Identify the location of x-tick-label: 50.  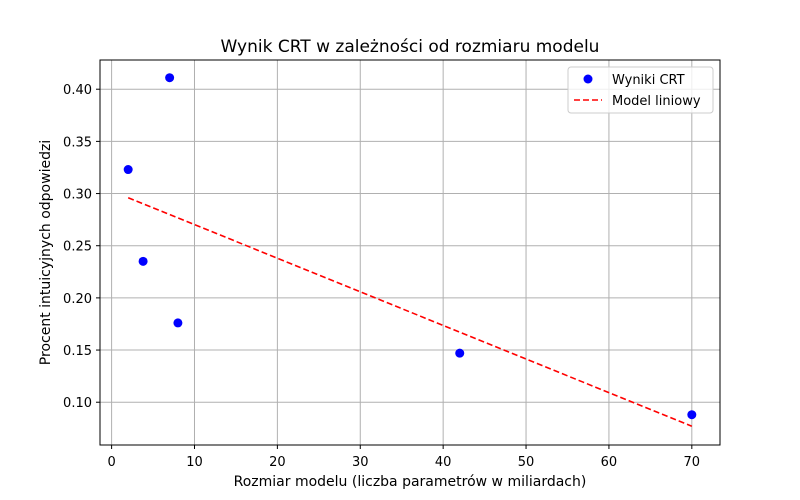
(526, 462).